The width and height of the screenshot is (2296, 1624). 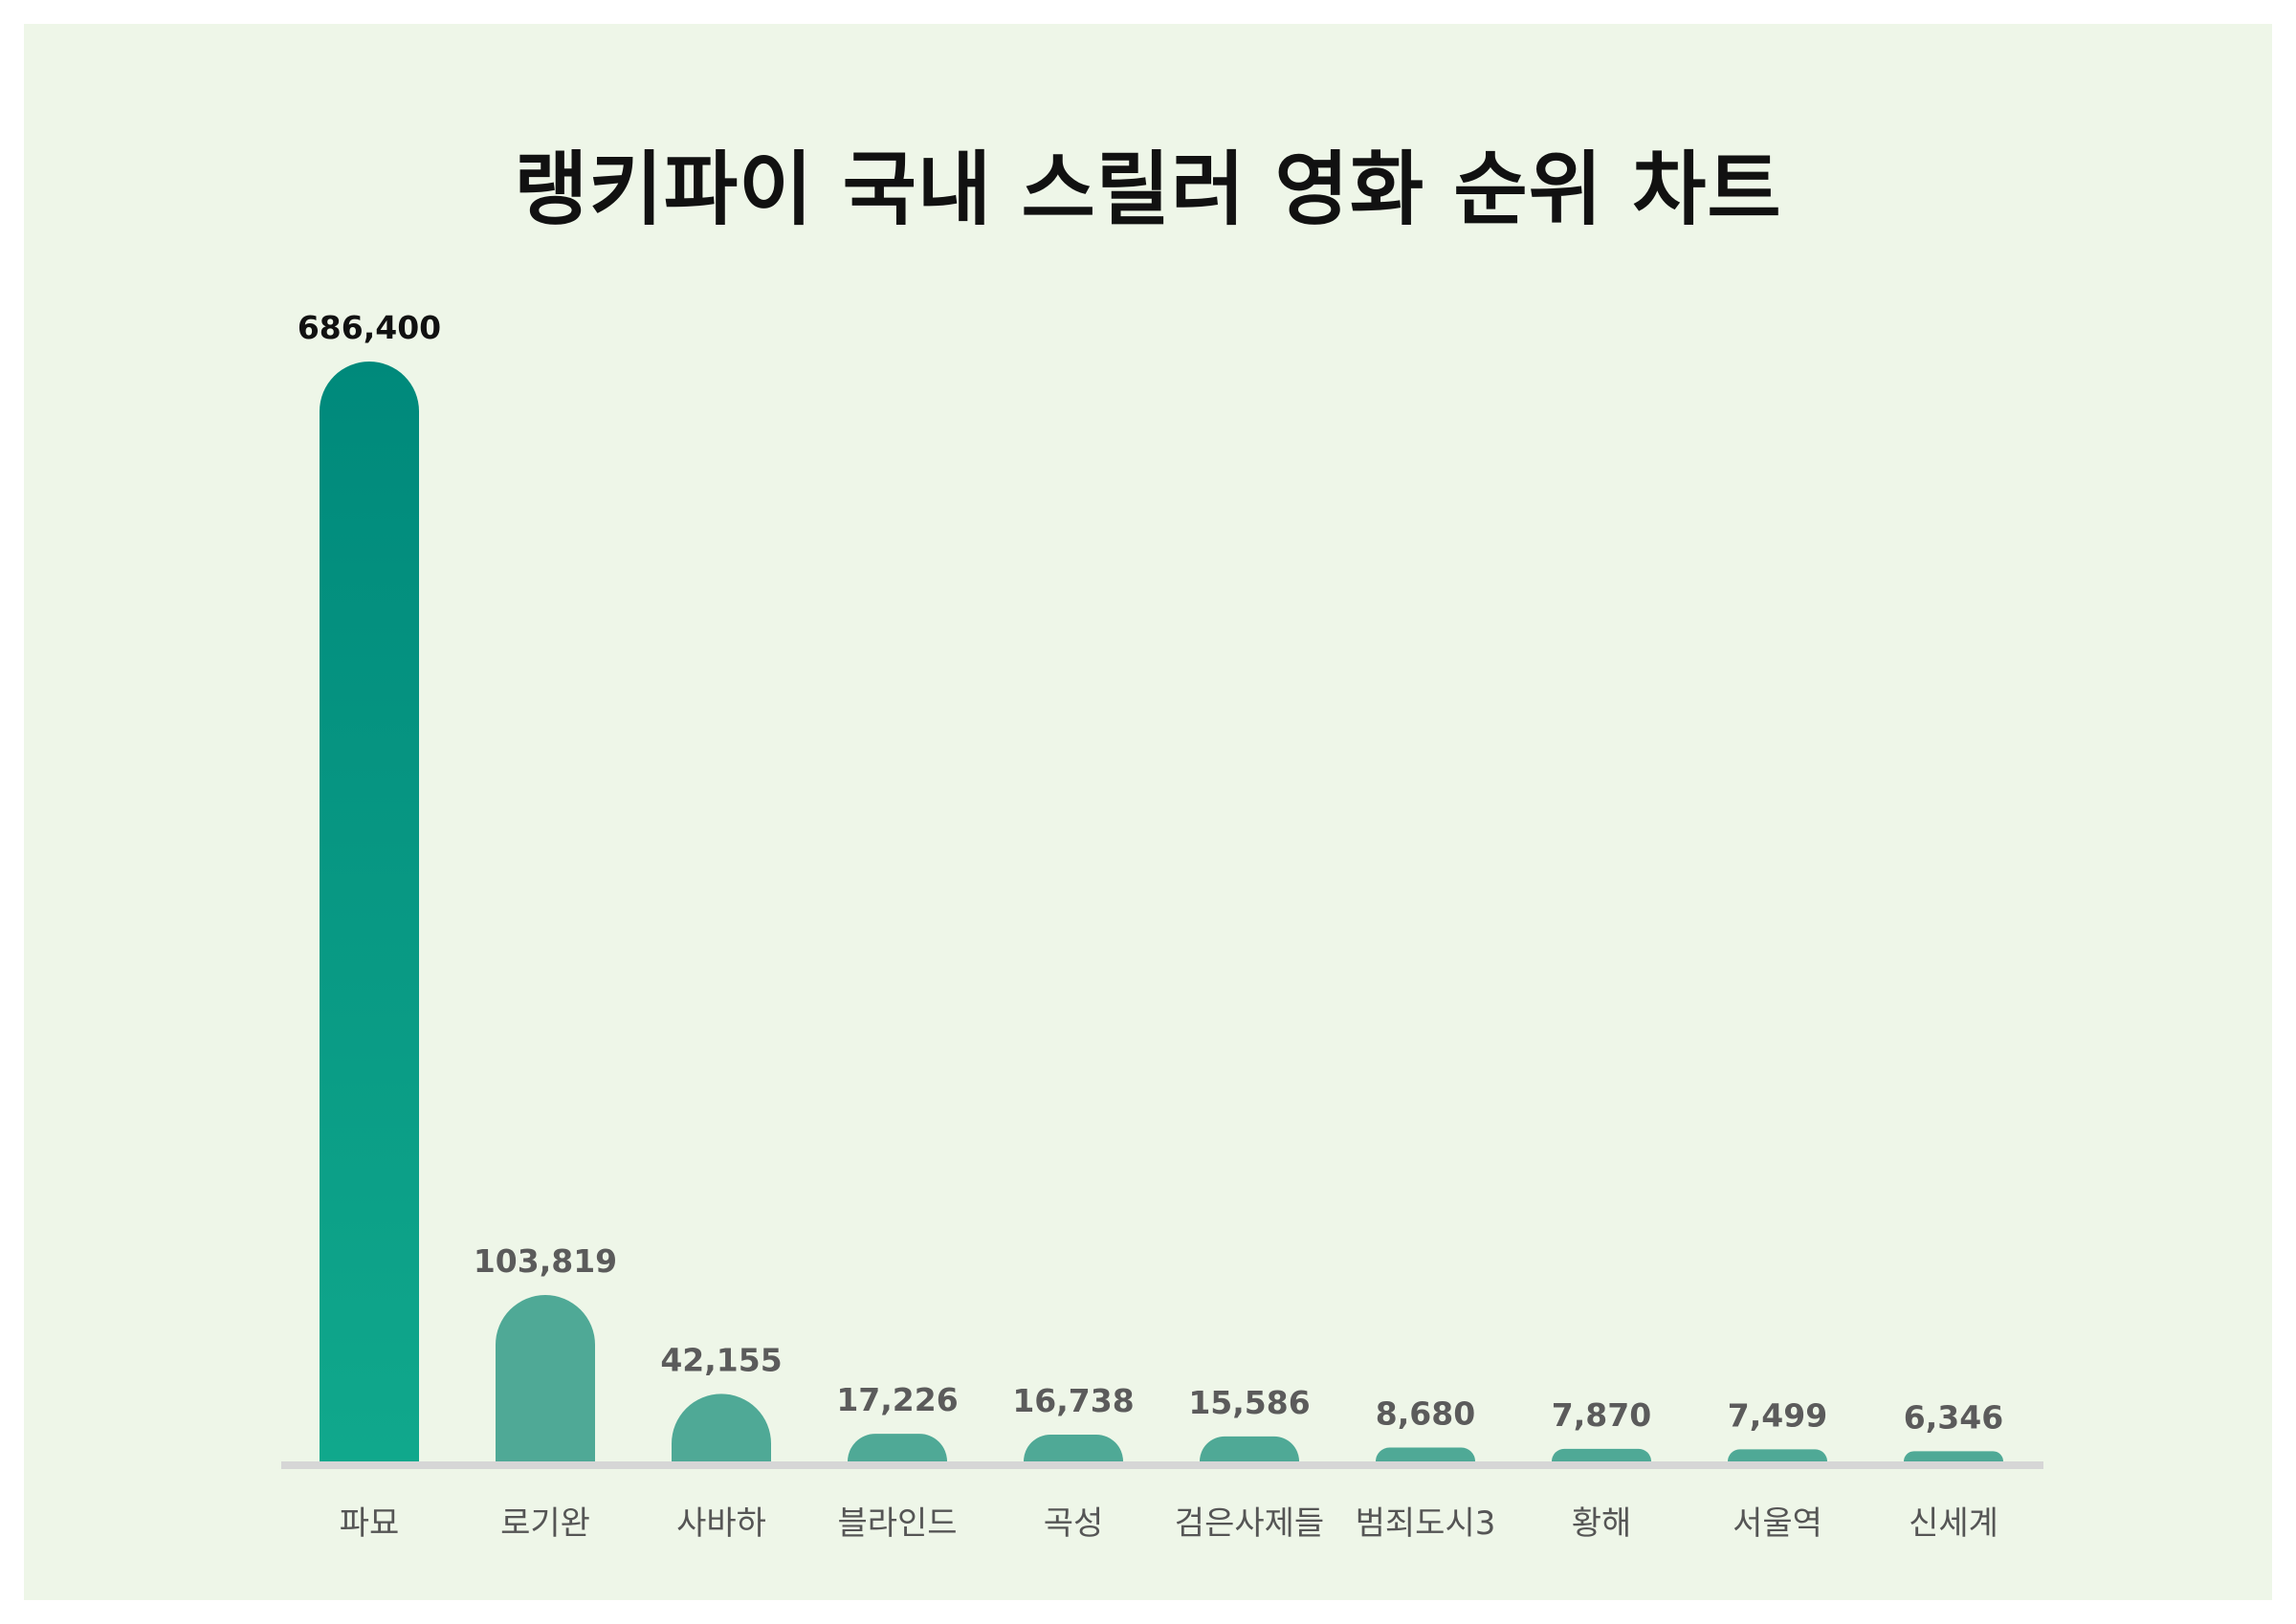 I want to click on category-label-6: 검은사제들, so click(x=1250, y=1523).